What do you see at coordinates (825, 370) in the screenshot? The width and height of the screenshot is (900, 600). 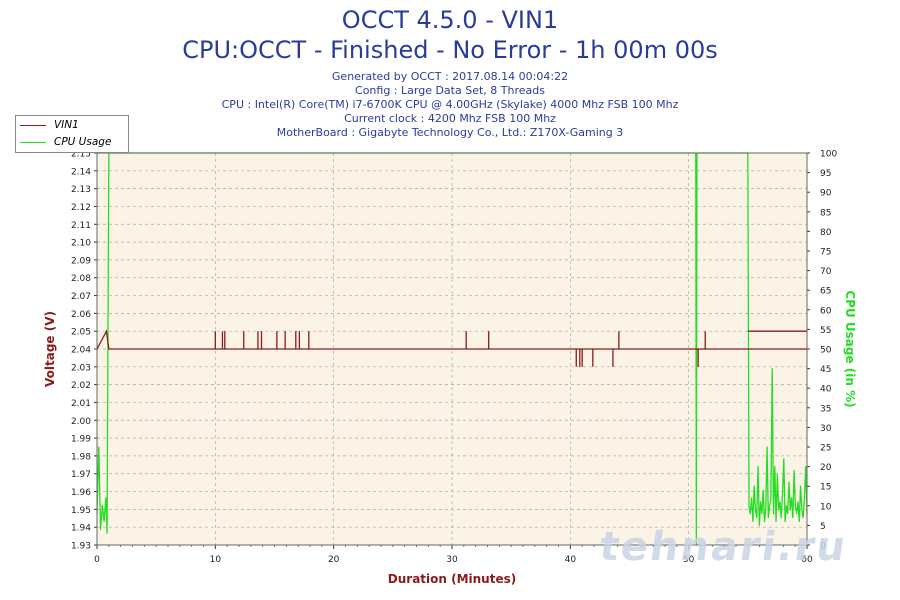 I see `y2-tick-label: 45` at bounding box center [825, 370].